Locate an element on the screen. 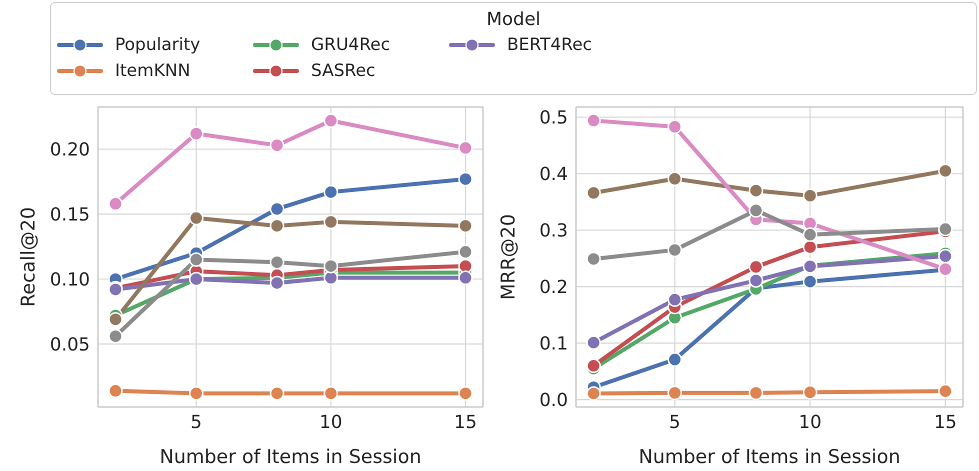  y-tick-label: 0.5 is located at coordinates (553, 118).